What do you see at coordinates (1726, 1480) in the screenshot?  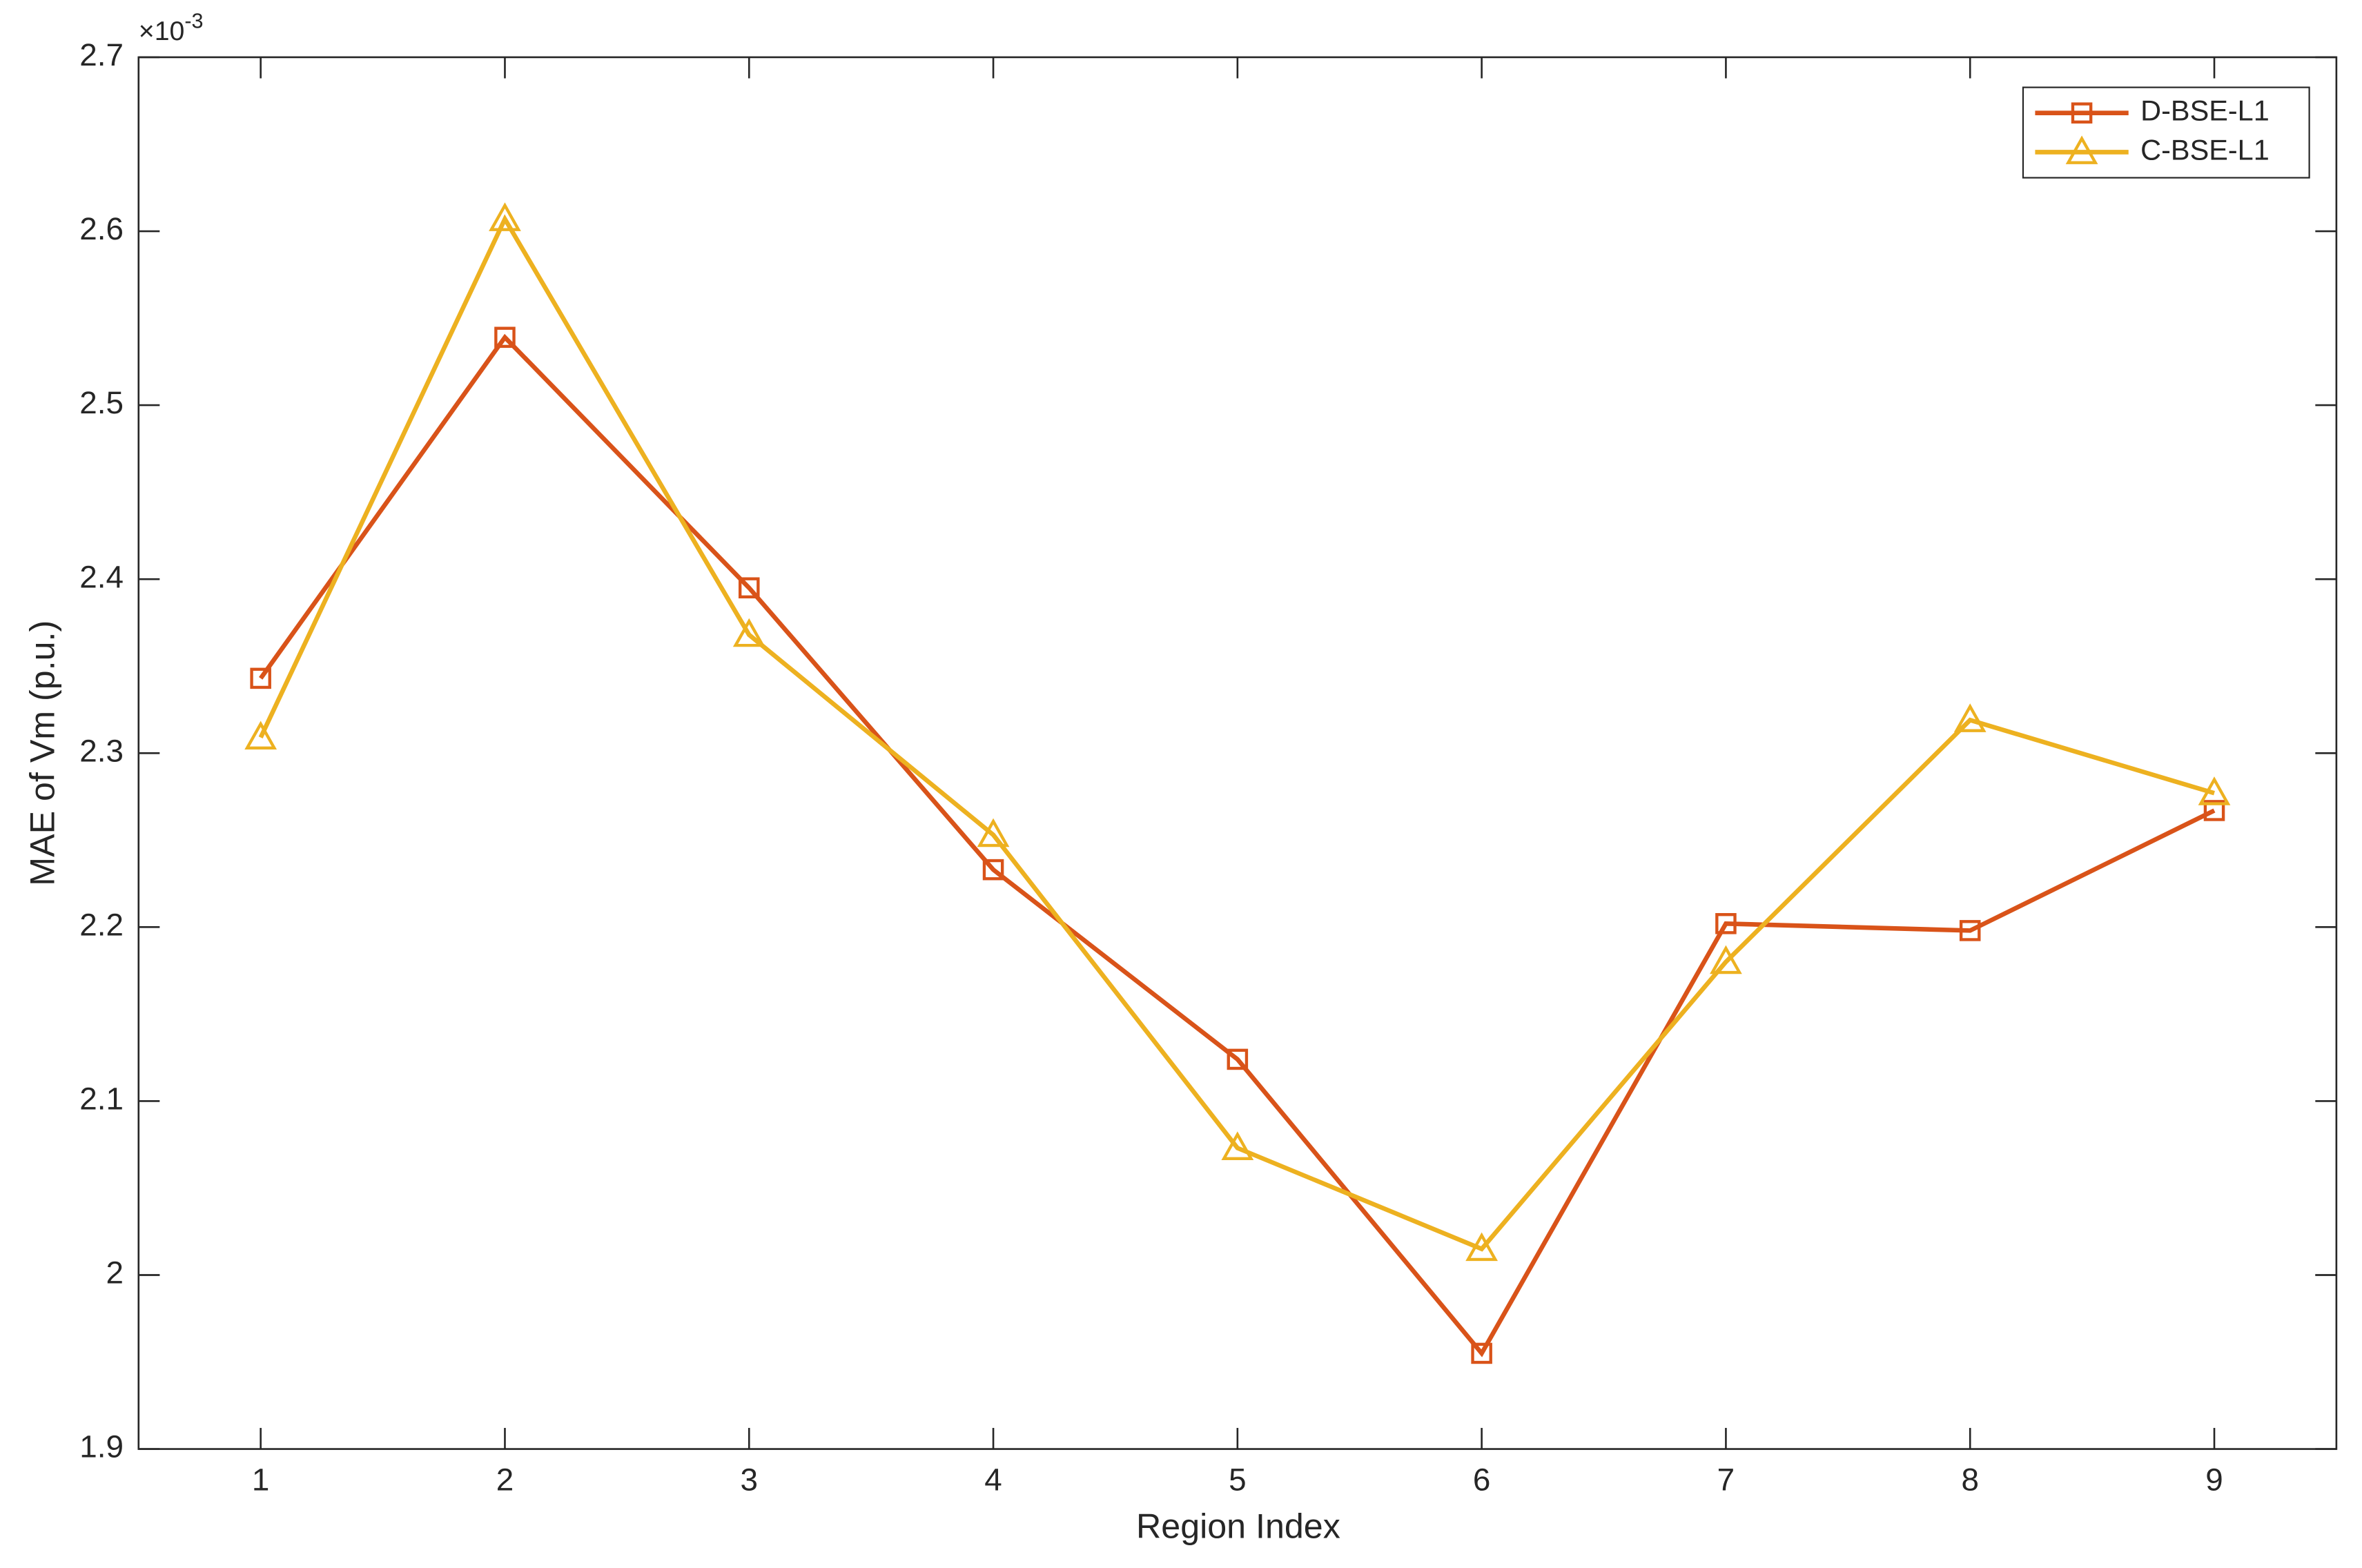 I see `x-tick-label: 7` at bounding box center [1726, 1480].